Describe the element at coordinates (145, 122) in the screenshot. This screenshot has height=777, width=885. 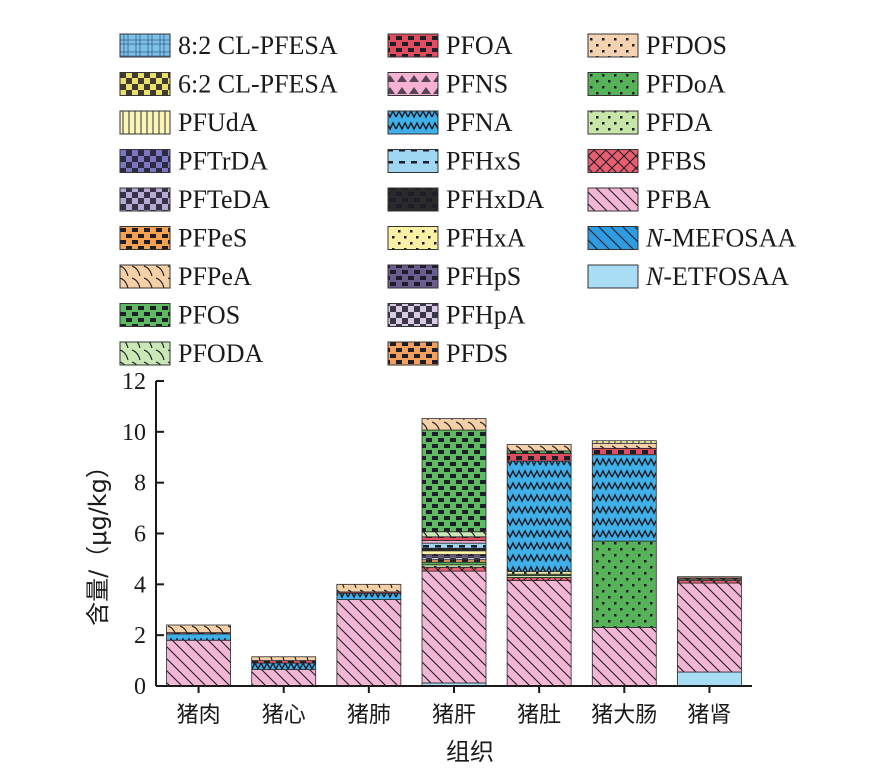
I see `legend-swatch-pfuda` at that location.